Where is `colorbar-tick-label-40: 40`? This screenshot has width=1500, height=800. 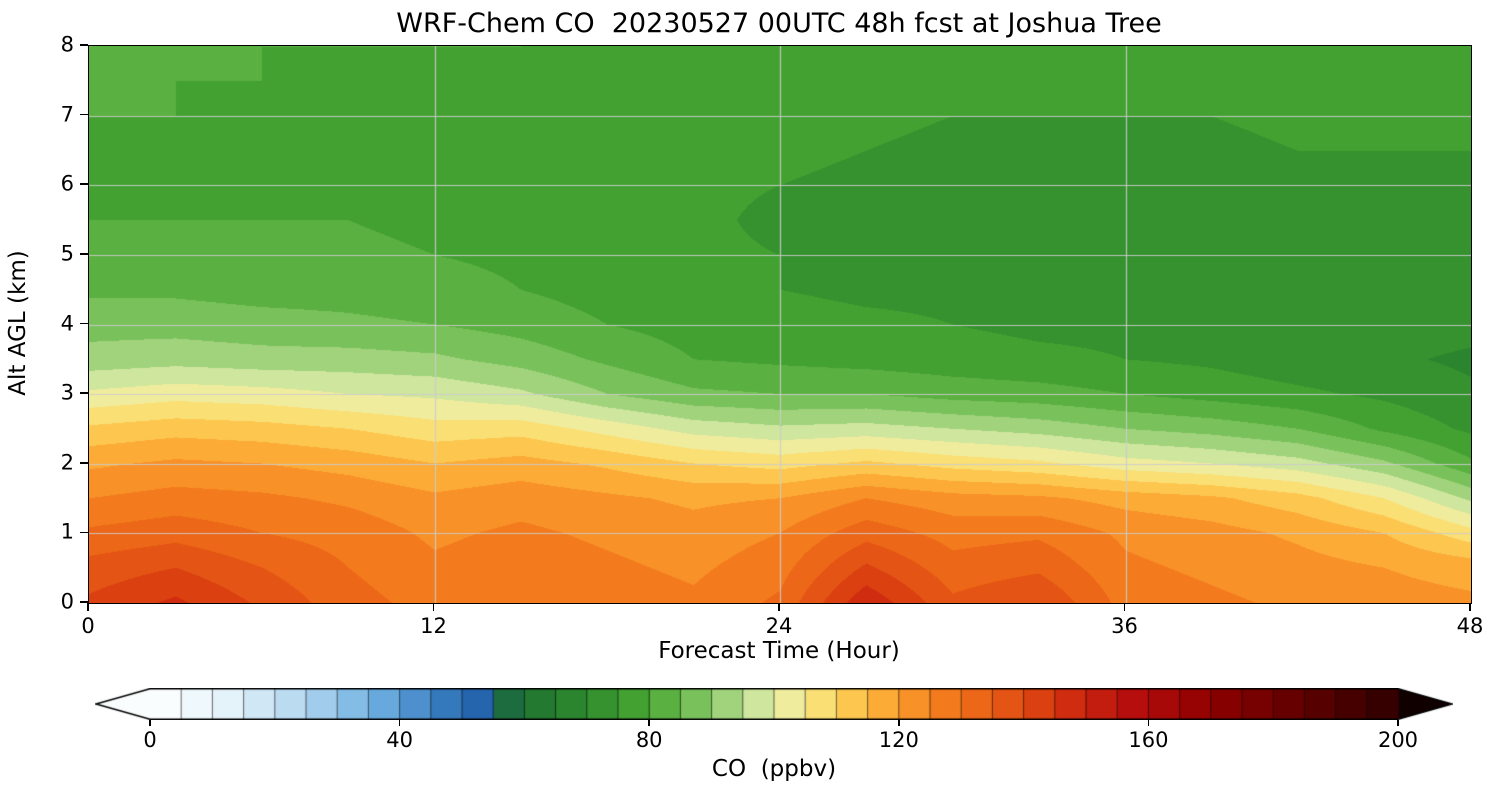
colorbar-tick-label-40: 40 is located at coordinates (399, 740).